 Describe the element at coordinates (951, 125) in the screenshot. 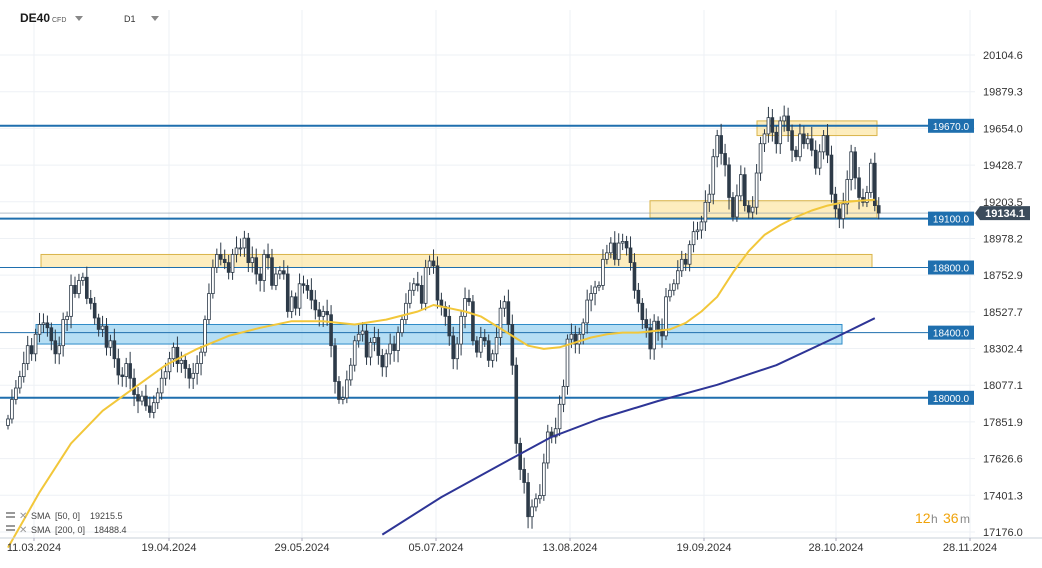

I see `level-label: 19670.0` at that location.